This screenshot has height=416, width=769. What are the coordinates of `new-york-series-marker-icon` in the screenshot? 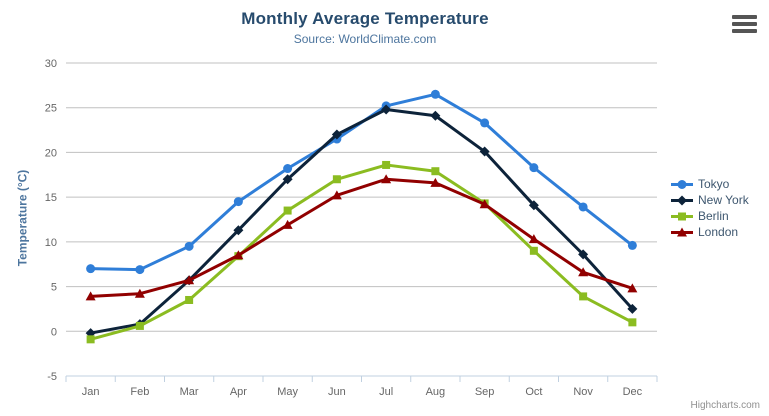 It's located at (682, 200).